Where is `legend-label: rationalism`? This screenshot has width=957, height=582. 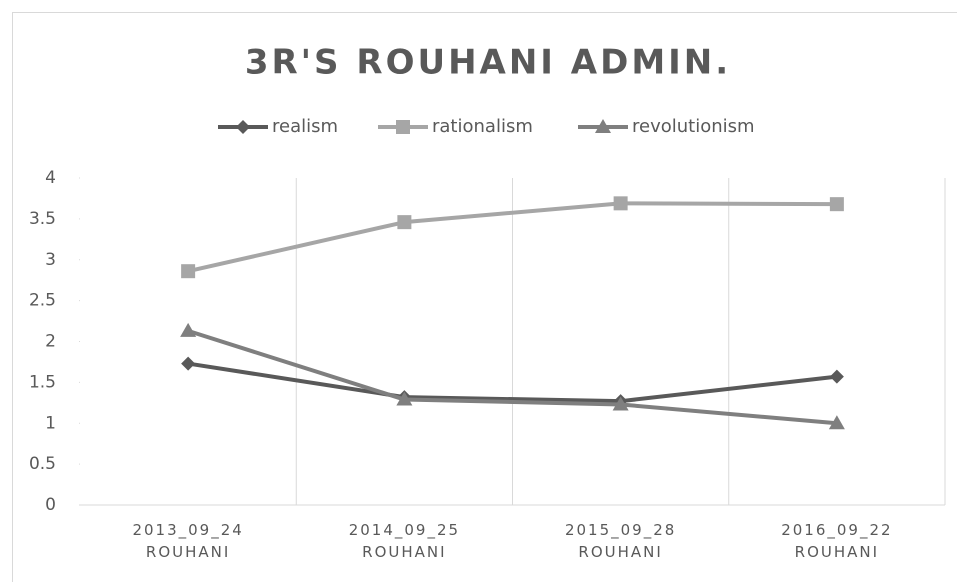 legend-label: rationalism is located at coordinates (482, 126).